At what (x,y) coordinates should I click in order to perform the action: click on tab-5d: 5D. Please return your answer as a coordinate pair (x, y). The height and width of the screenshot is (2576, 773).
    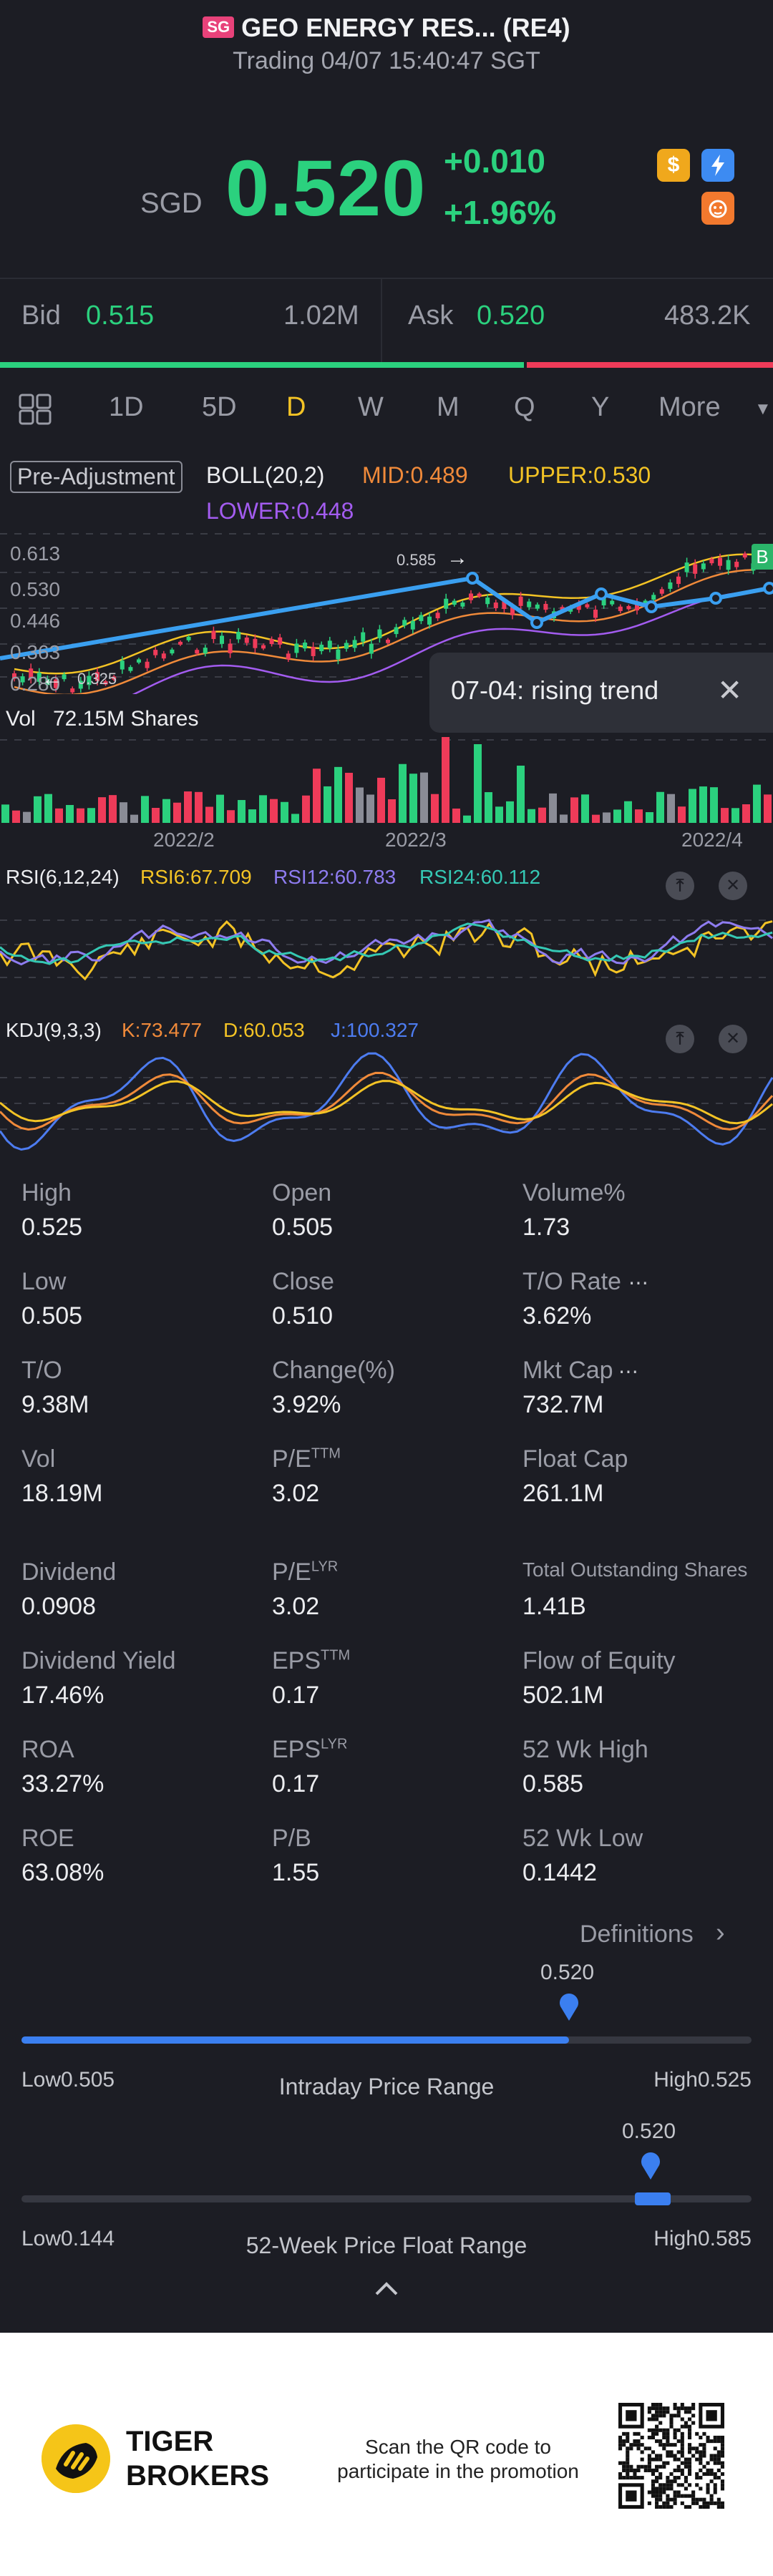
    Looking at the image, I should click on (219, 407).